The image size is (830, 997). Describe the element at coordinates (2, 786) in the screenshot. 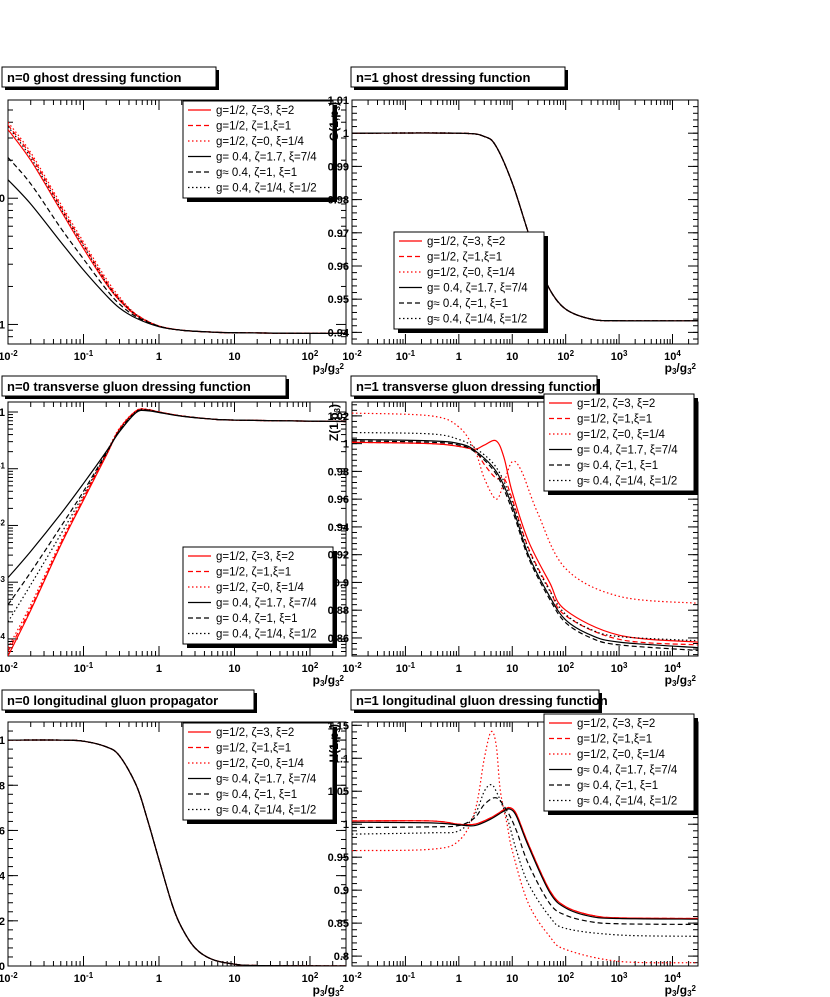

I see `y-tick-label: 0.8` at that location.